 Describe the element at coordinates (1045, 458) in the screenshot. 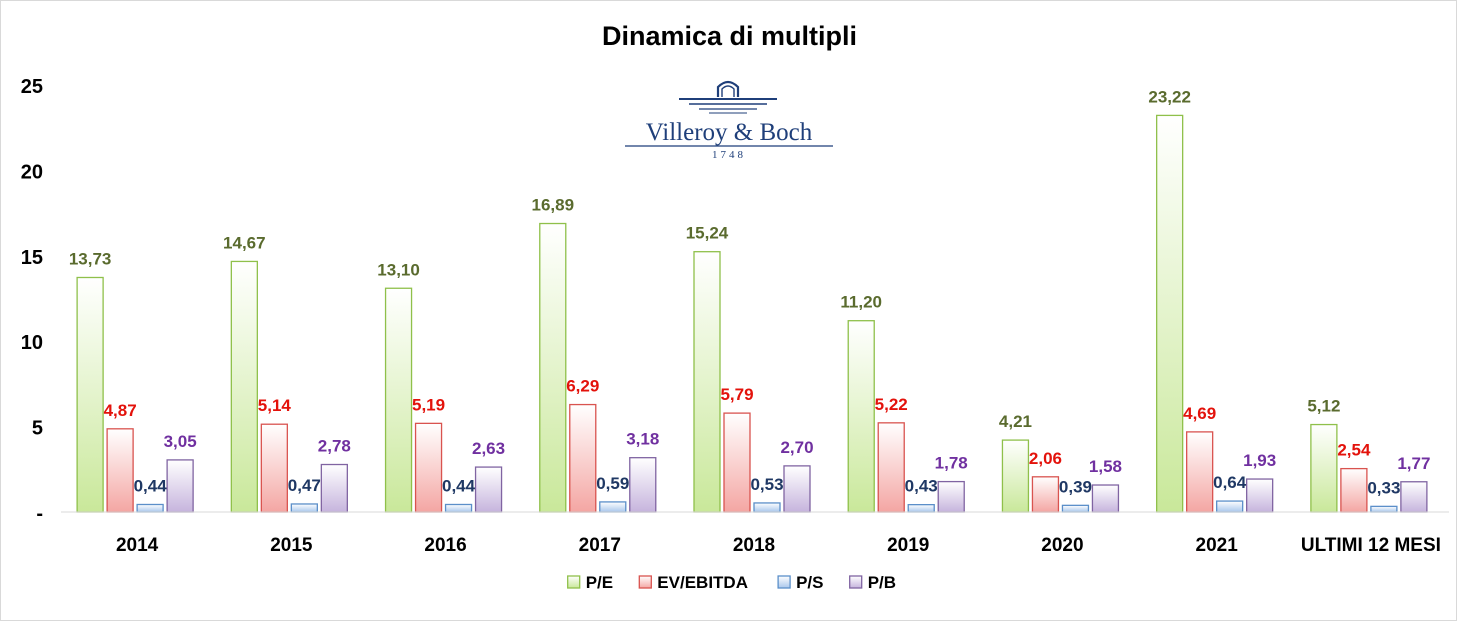

I see `data-label: 2,06` at that location.